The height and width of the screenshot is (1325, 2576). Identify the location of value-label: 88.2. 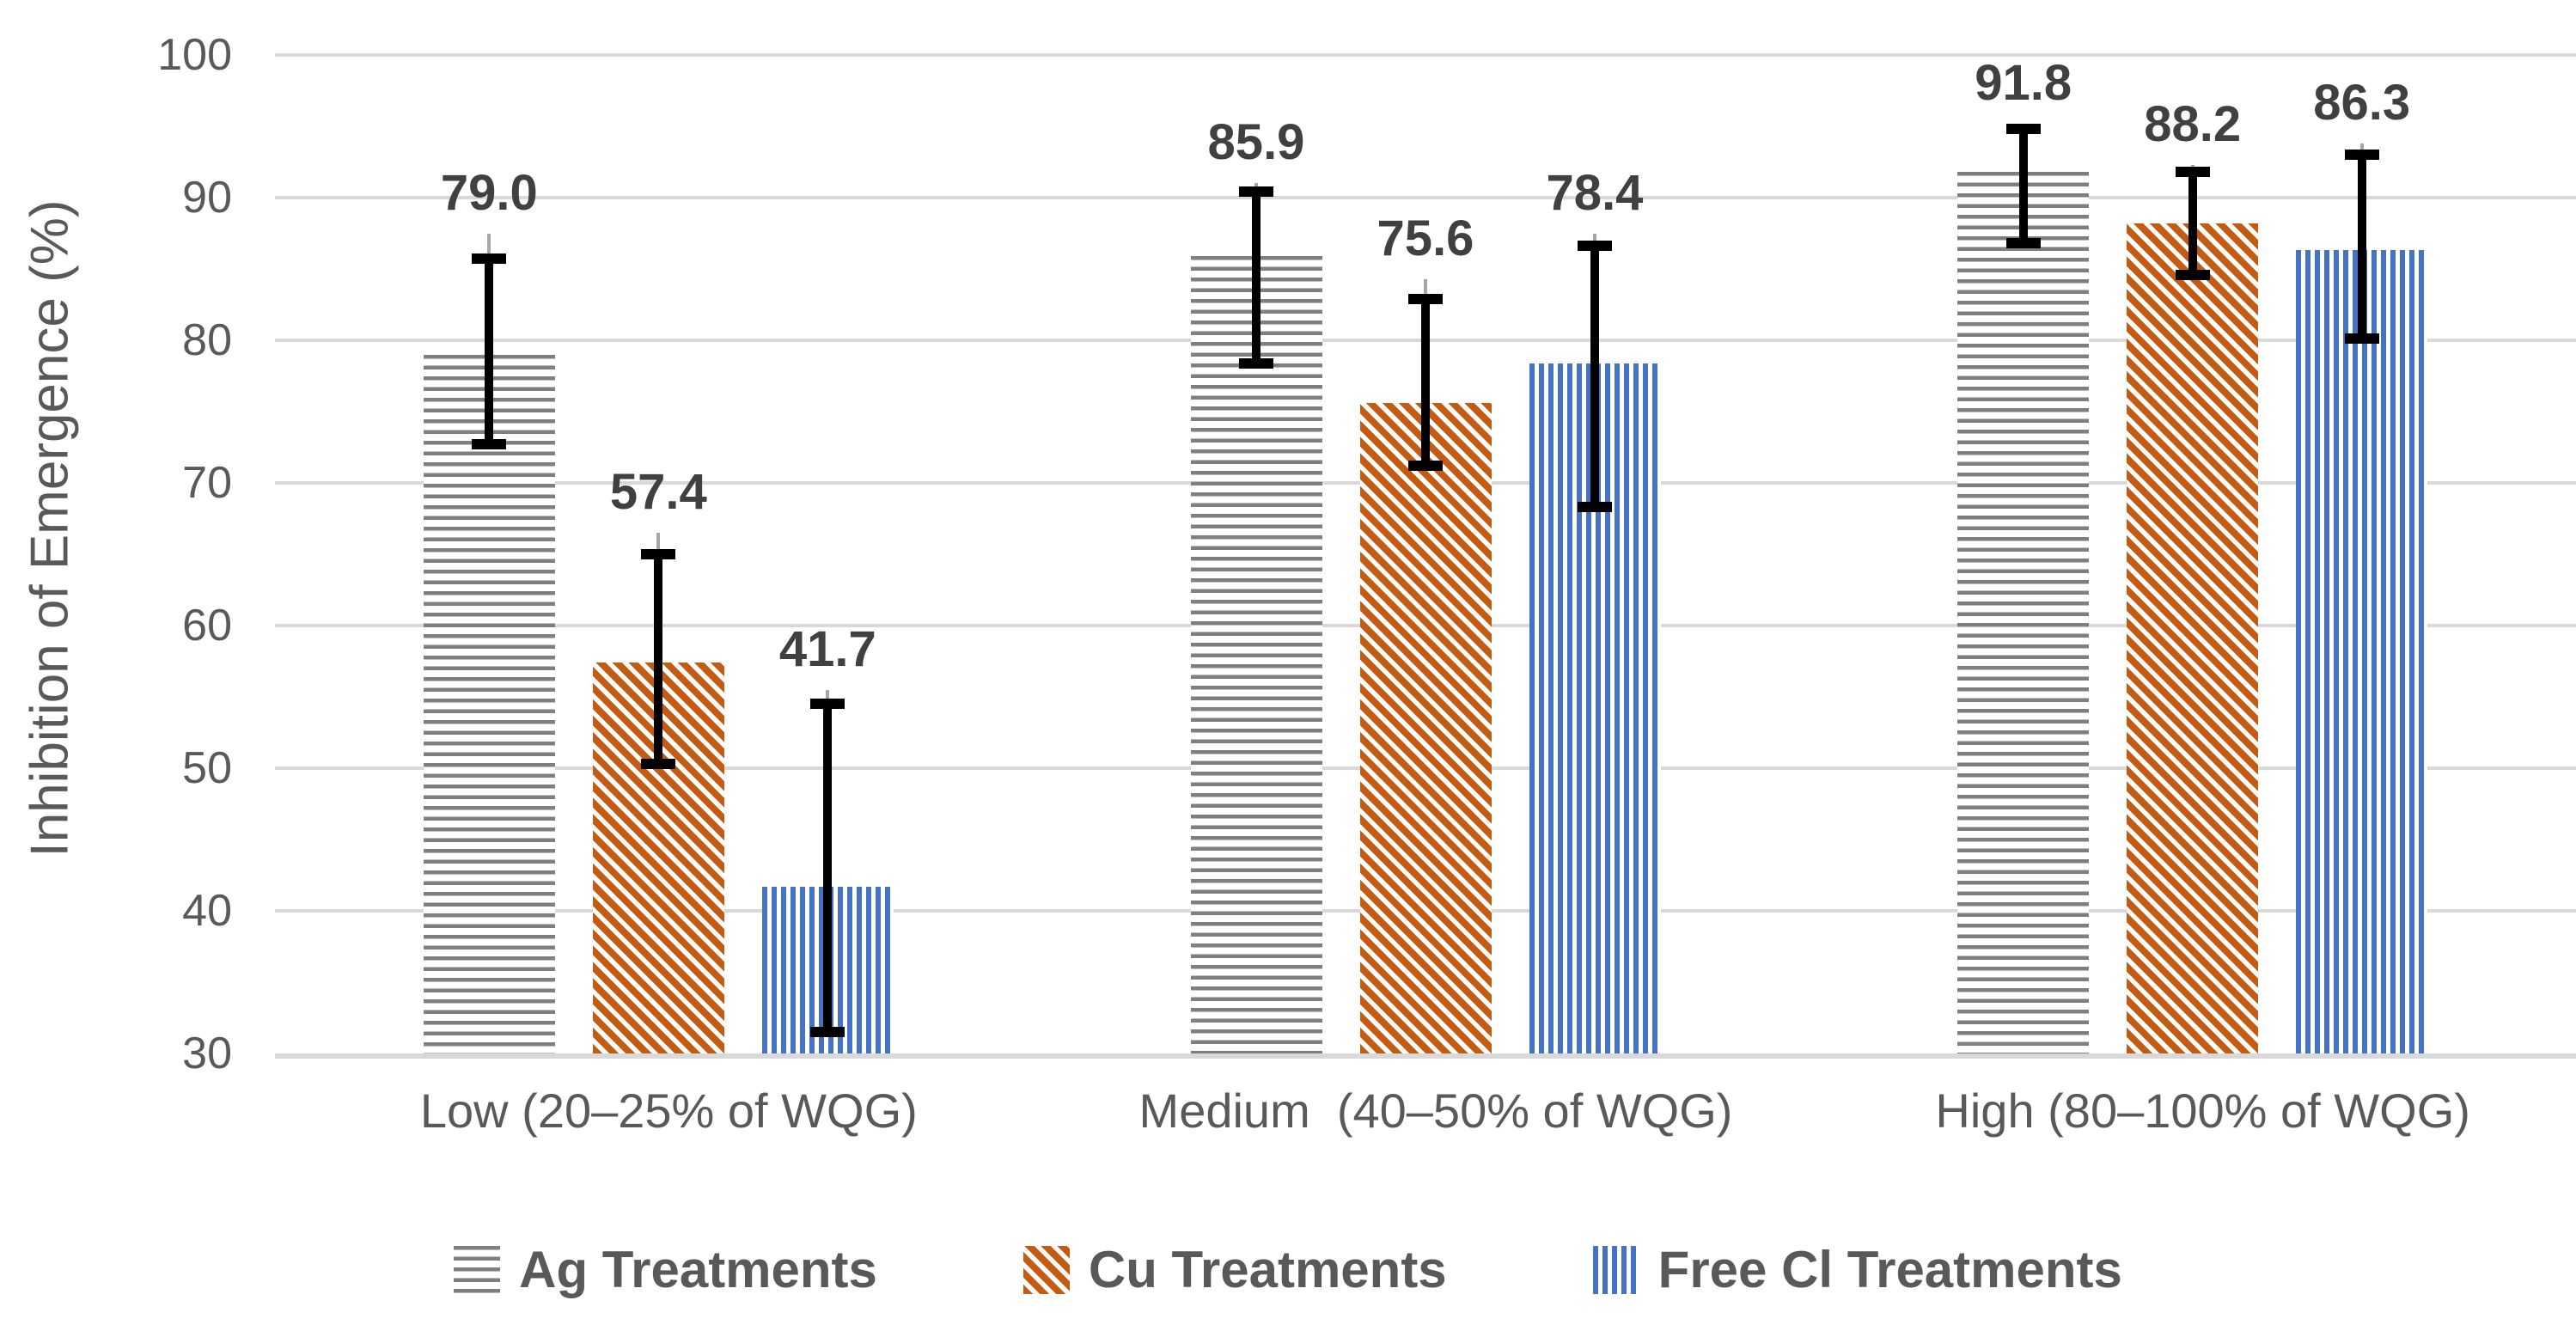
(2193, 123).